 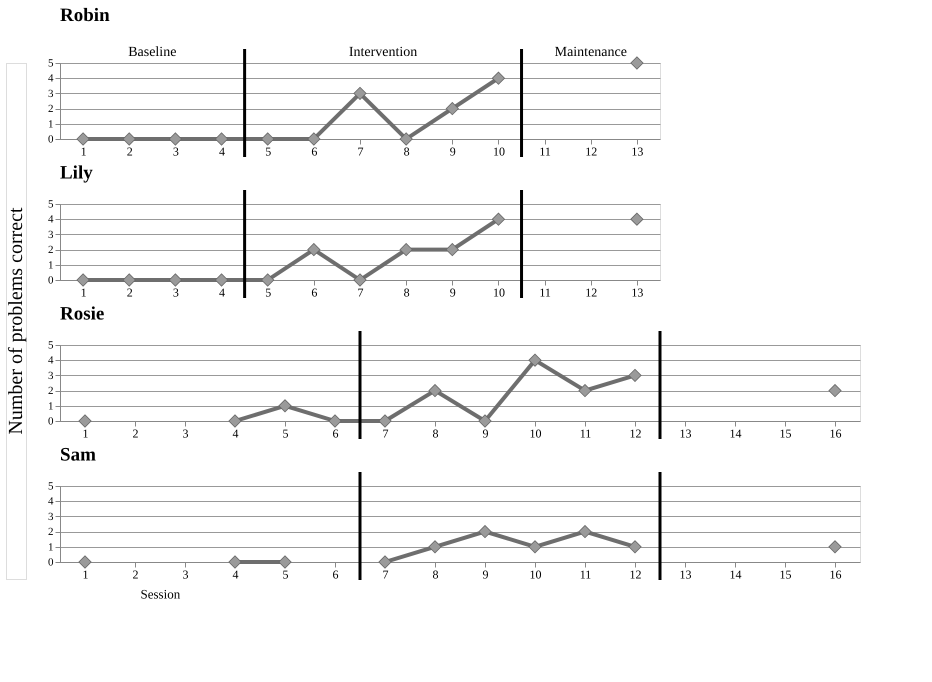 I want to click on text: Intervention, so click(x=383, y=52).